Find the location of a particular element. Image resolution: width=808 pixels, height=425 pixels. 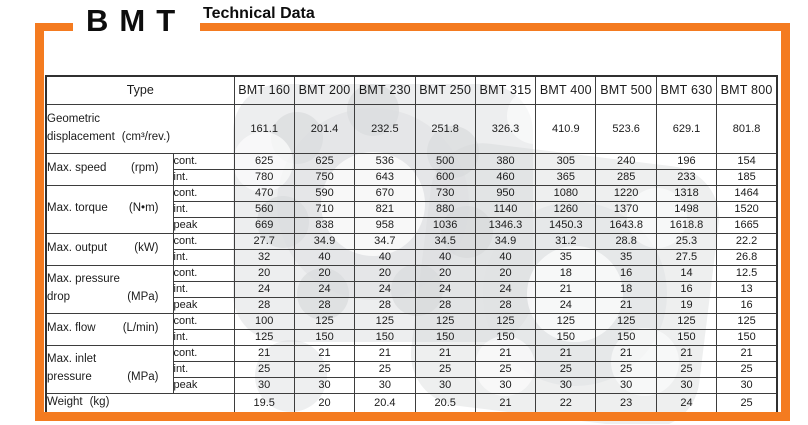

data-cell: 196 is located at coordinates (686, 161).